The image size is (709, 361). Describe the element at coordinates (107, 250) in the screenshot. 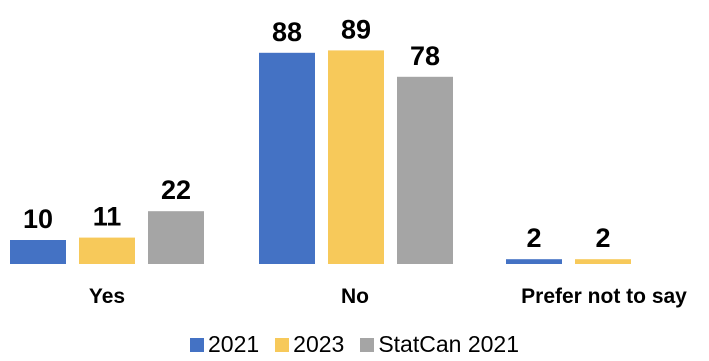

I see `bar-yes-2023` at that location.